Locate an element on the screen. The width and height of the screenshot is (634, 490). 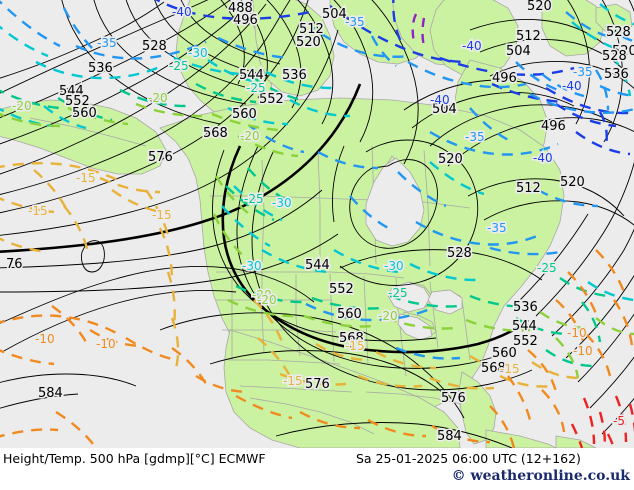
isotherm-minus5 is located at coordinates (602, 421).